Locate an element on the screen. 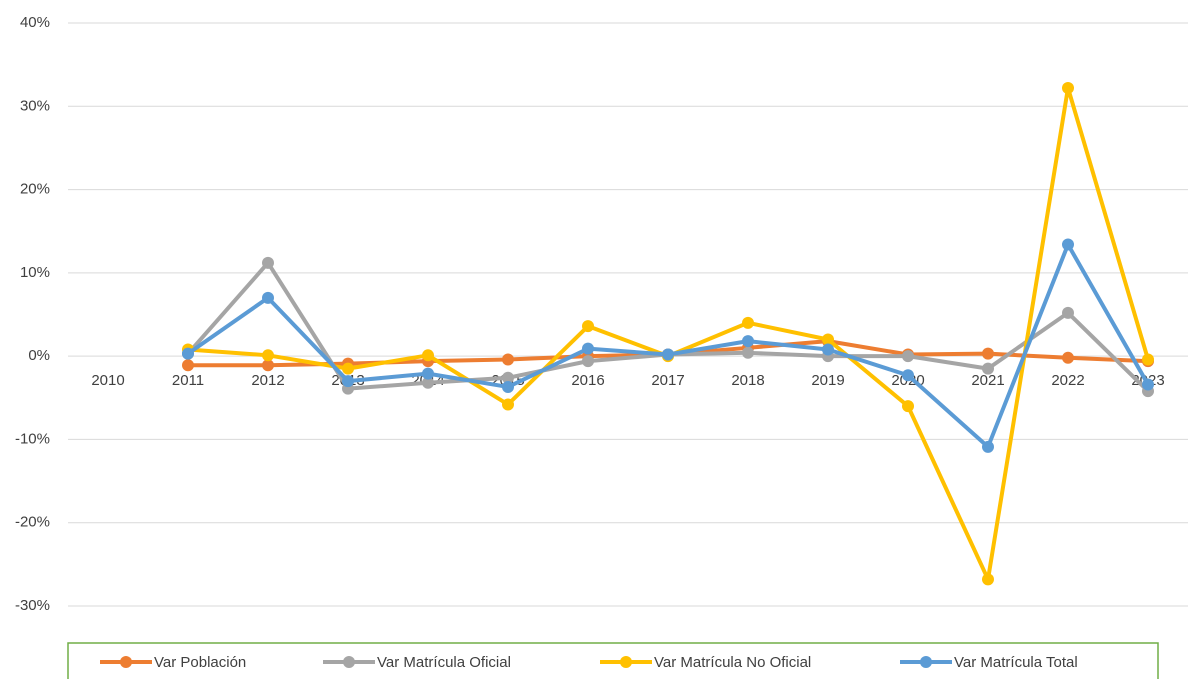 The width and height of the screenshot is (1188, 679). x-tick-label: 2022 is located at coordinates (1067, 380).